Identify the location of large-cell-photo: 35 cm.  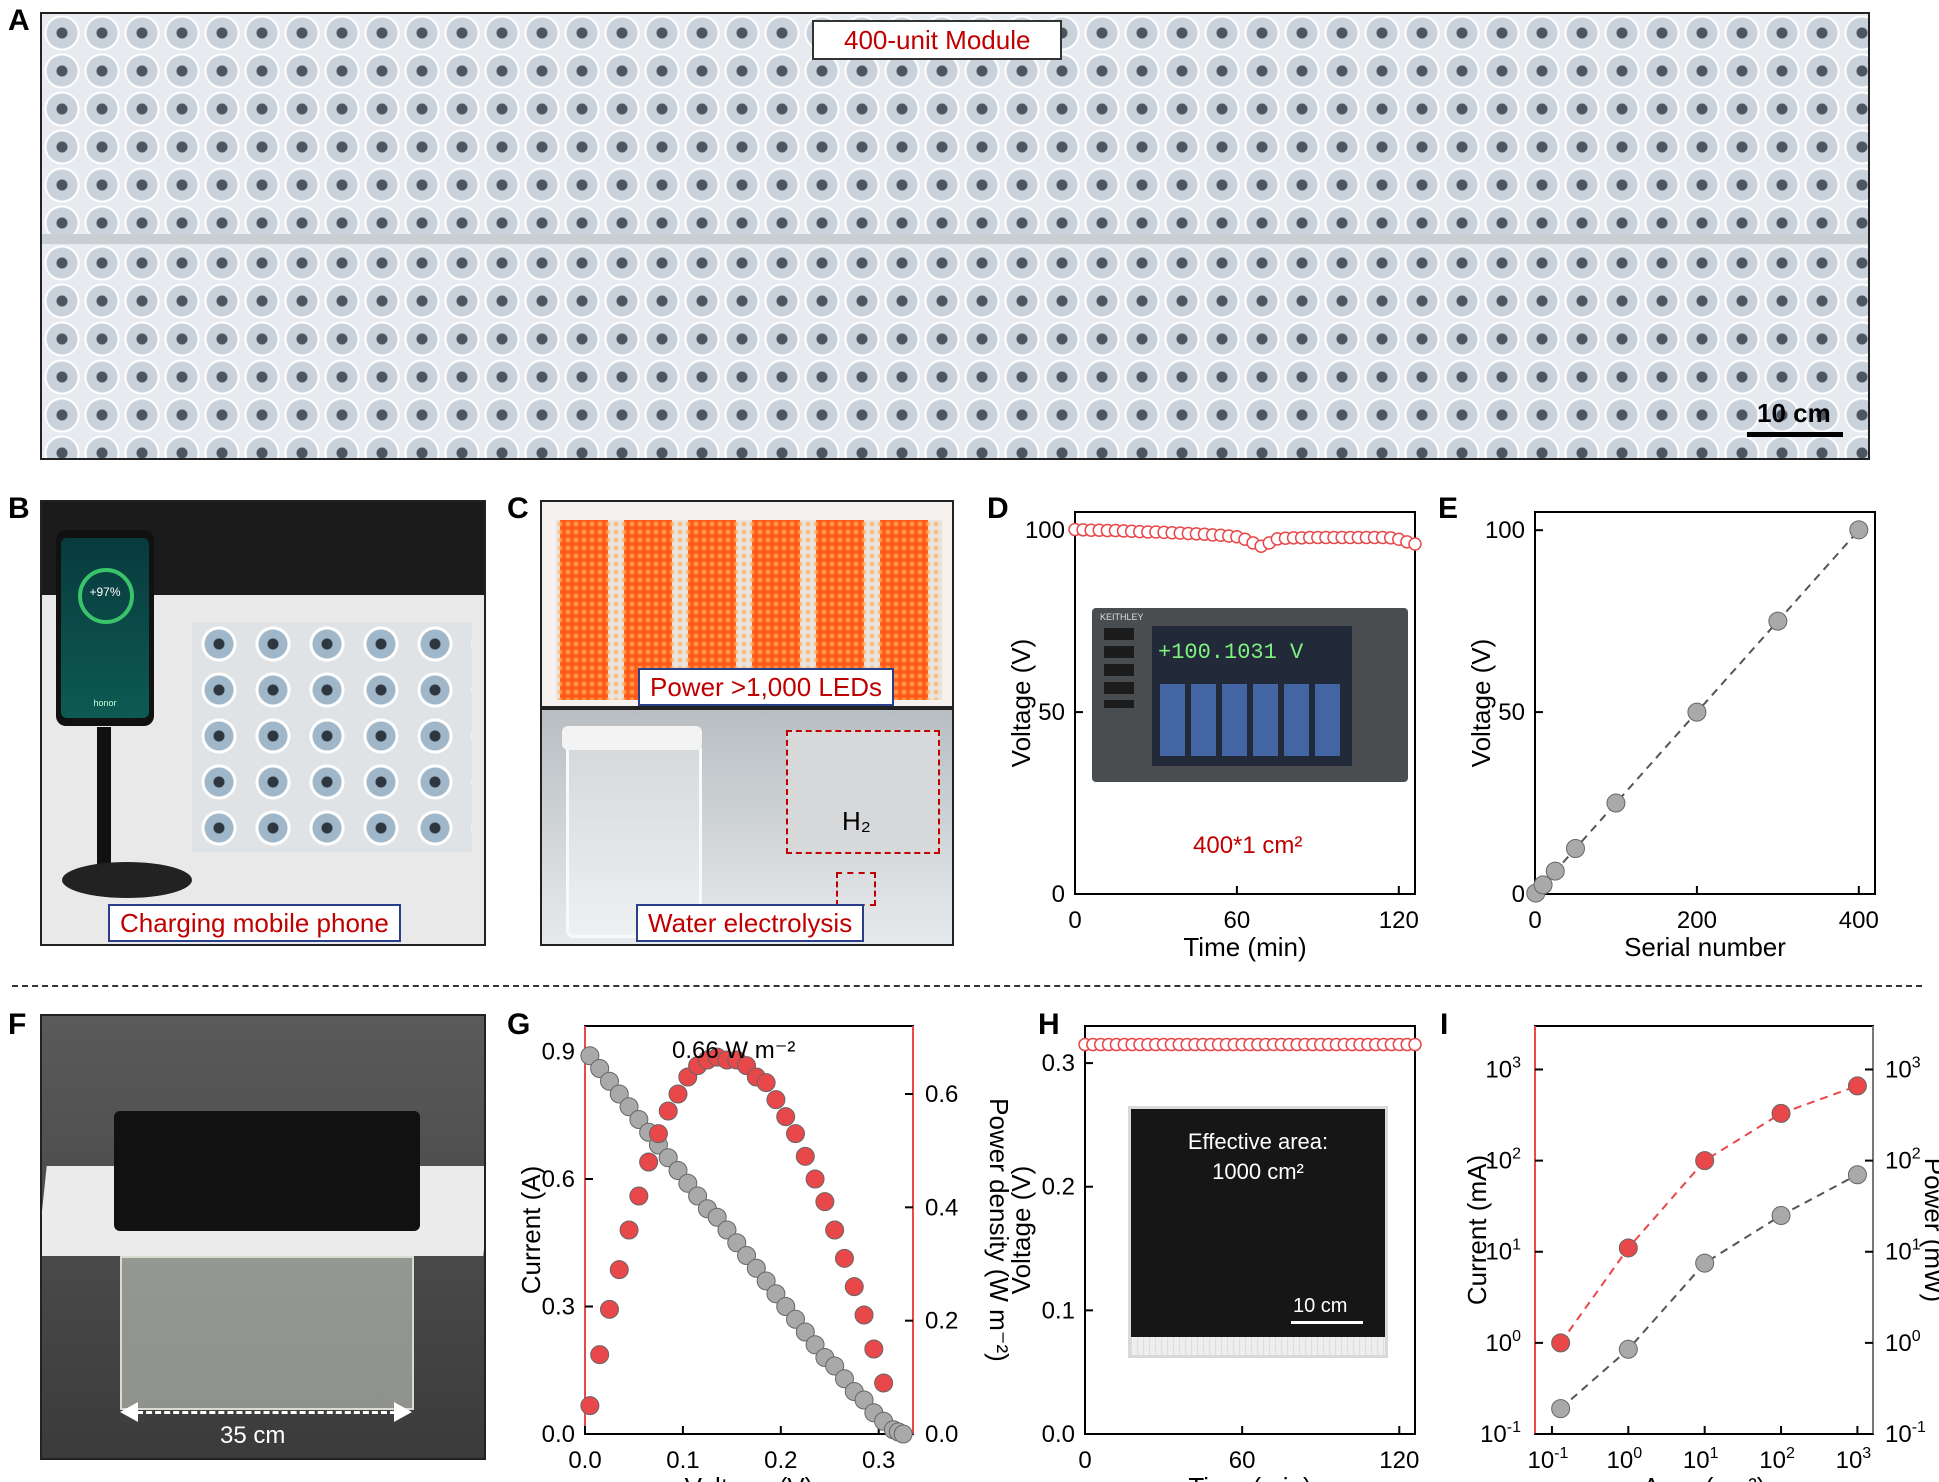
(263, 1237).